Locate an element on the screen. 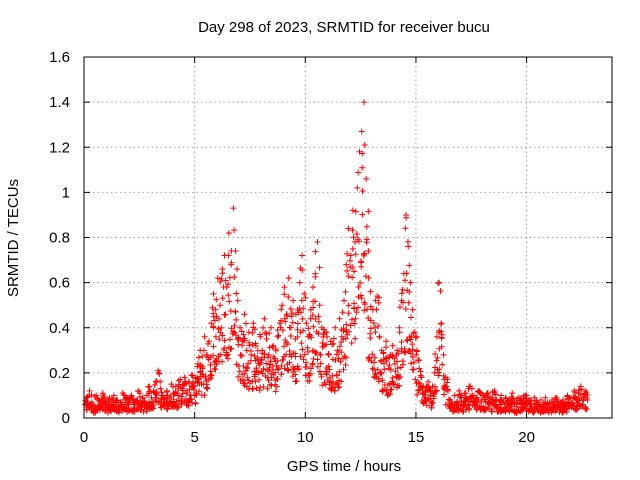 This screenshot has height=480, width=640. y-tick-label: 0 is located at coordinates (66, 418).